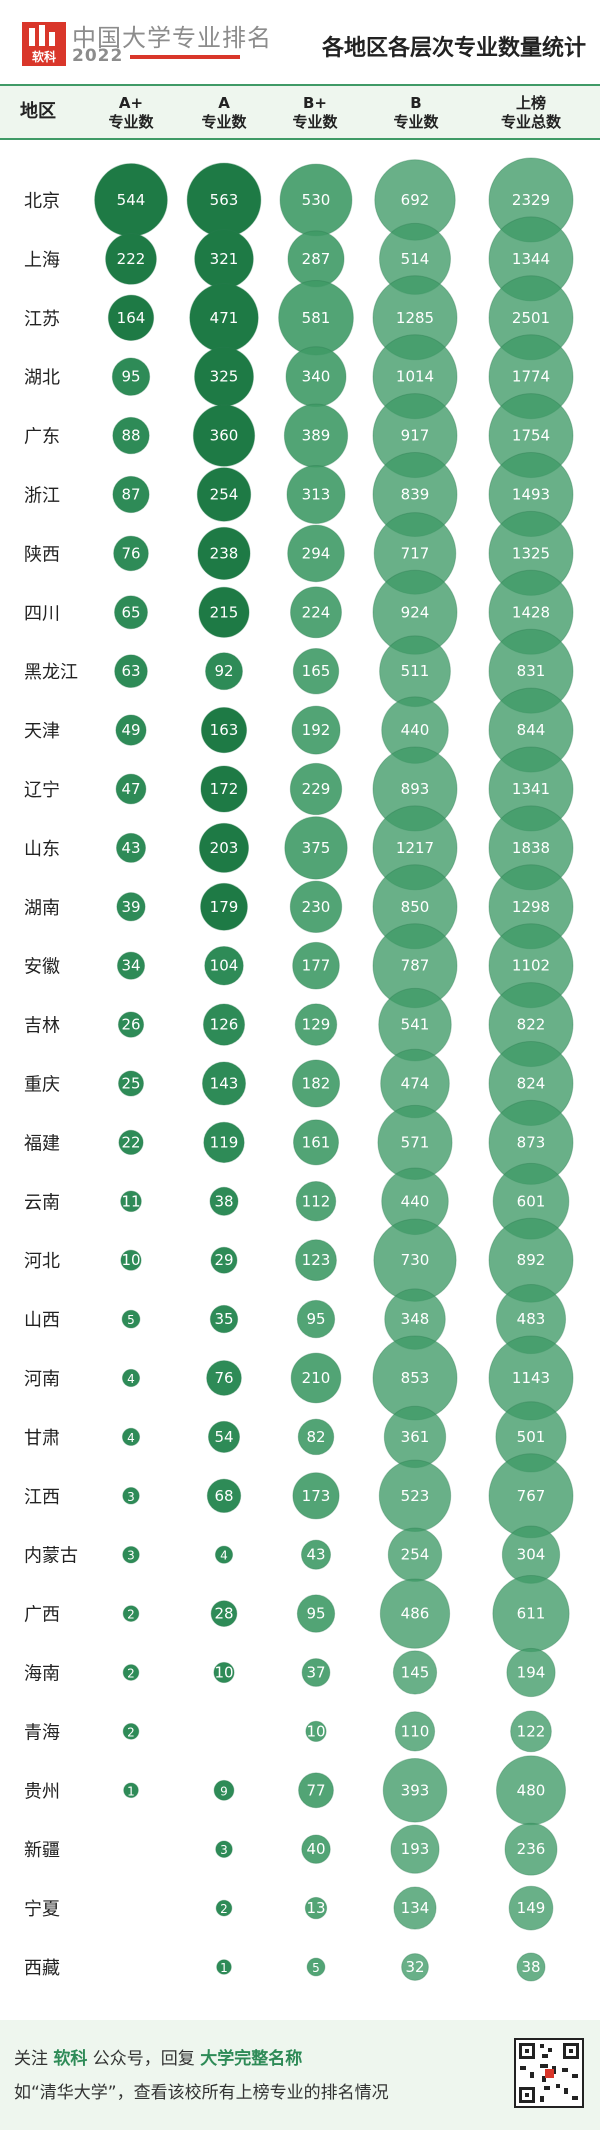 The image size is (600, 2130). Describe the element at coordinates (415, 200) in the screenshot. I see `value-label-b: 692` at that location.